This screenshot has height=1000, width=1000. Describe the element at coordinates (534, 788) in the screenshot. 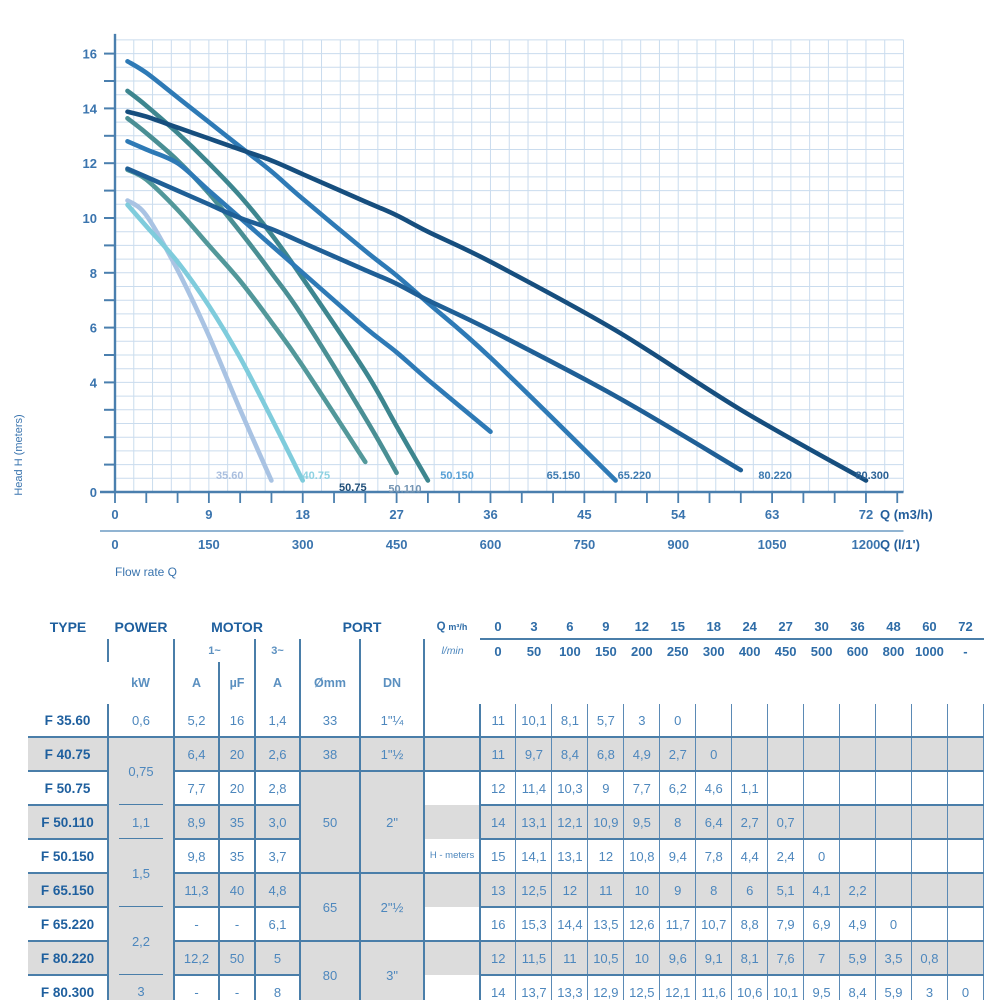

I see `cell-head-value: 11,4` at that location.